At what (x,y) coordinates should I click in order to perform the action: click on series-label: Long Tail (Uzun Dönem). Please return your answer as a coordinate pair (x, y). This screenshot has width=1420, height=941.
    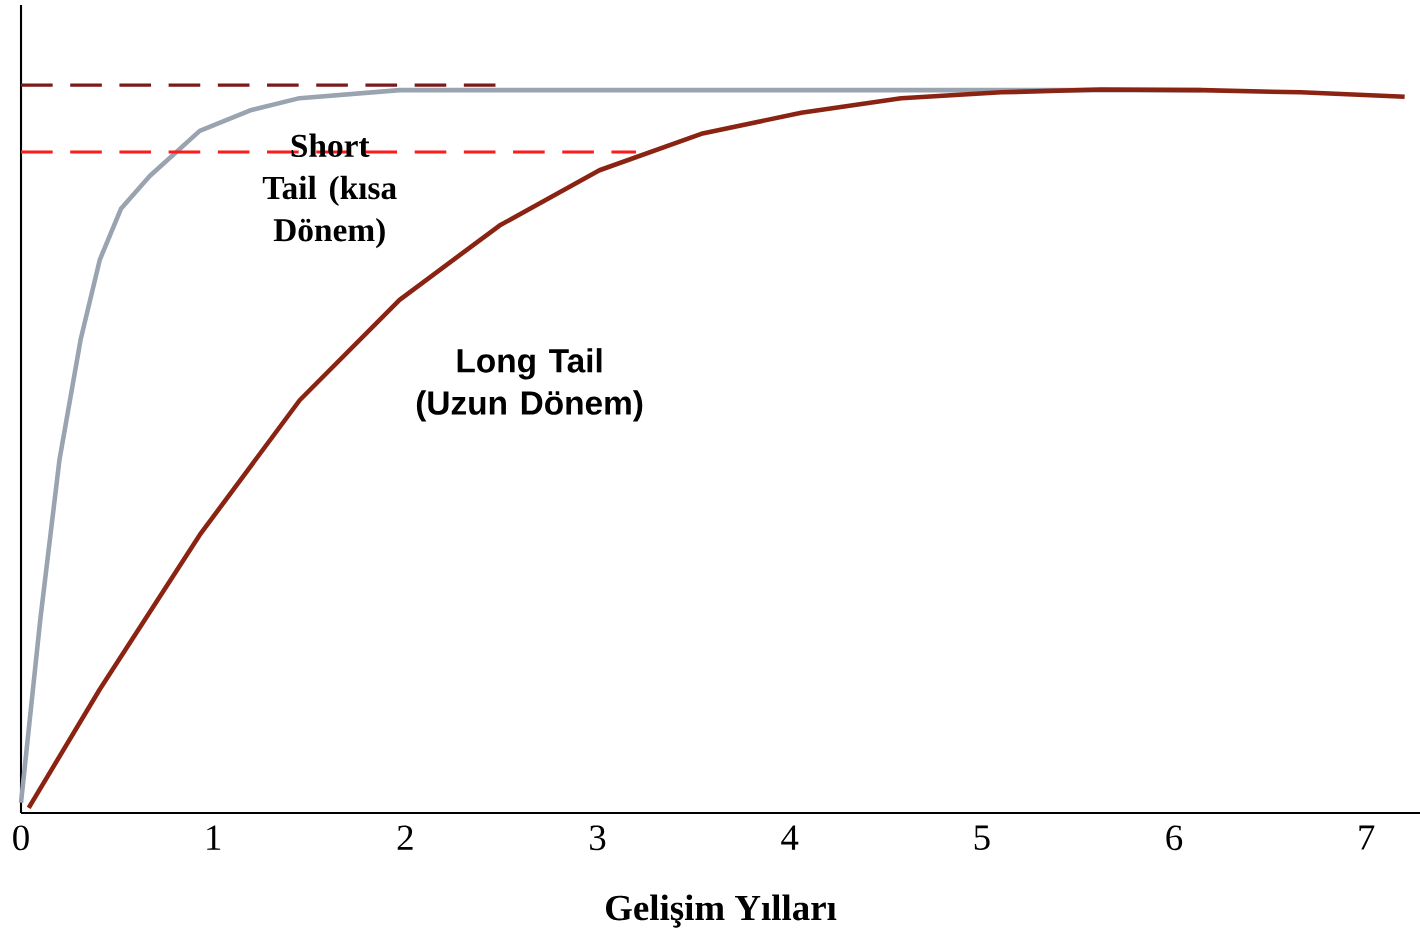
    Looking at the image, I should click on (529, 385).